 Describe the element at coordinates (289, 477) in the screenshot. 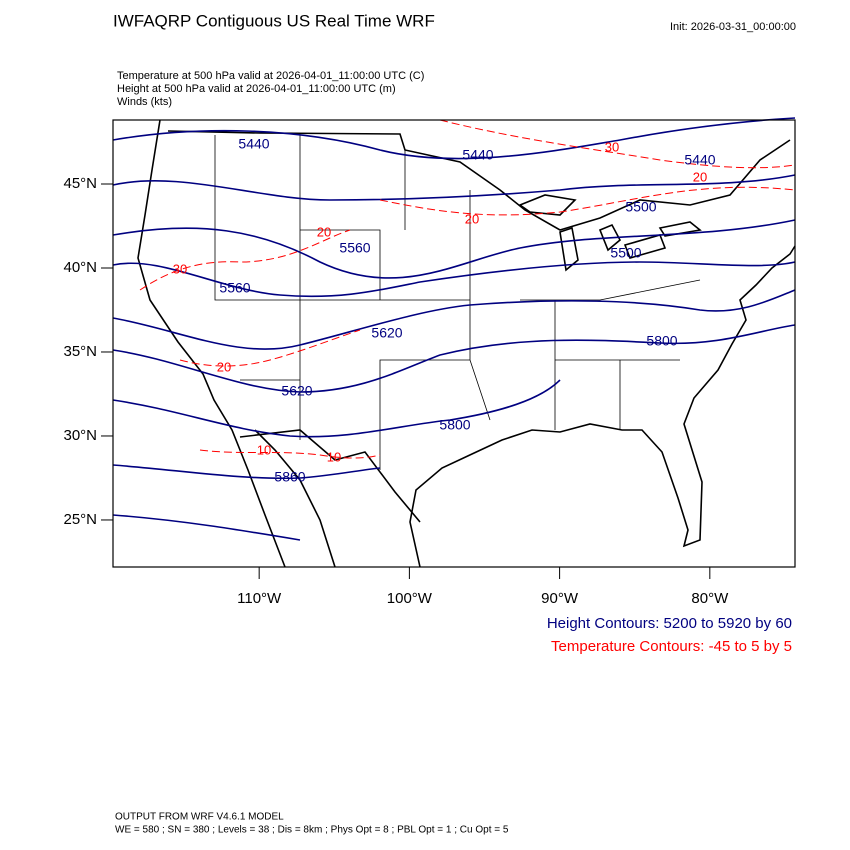

I see `height-contour-label: 5860` at that location.